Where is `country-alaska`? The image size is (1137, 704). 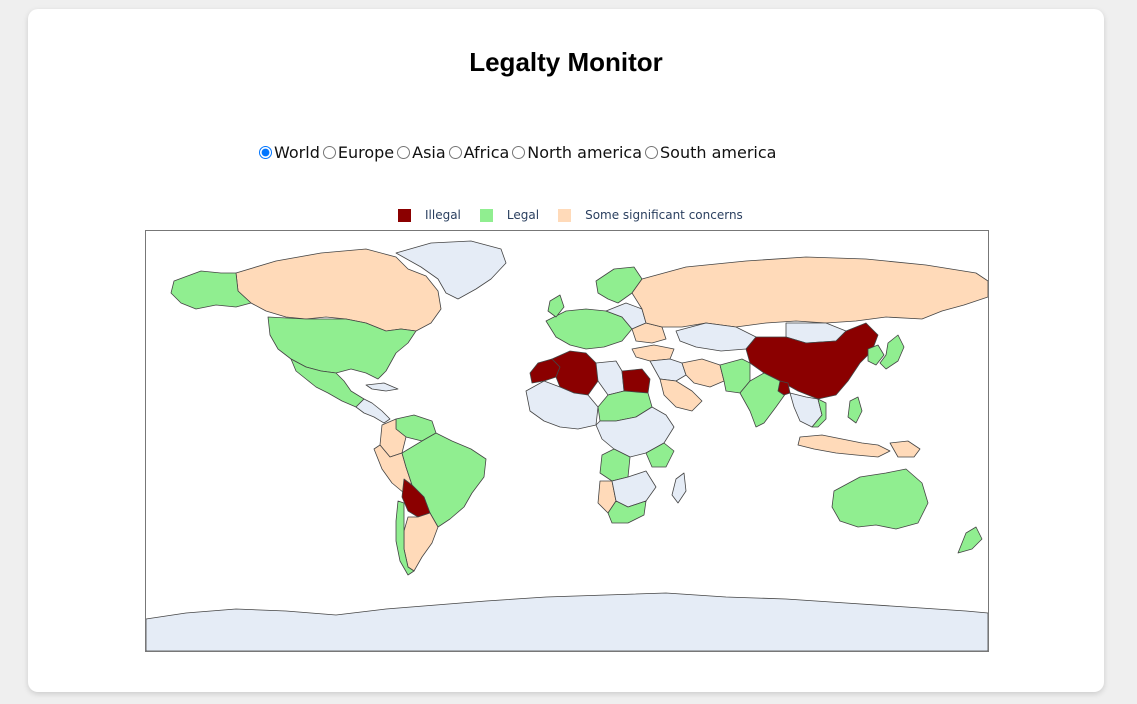 country-alaska is located at coordinates (211, 290).